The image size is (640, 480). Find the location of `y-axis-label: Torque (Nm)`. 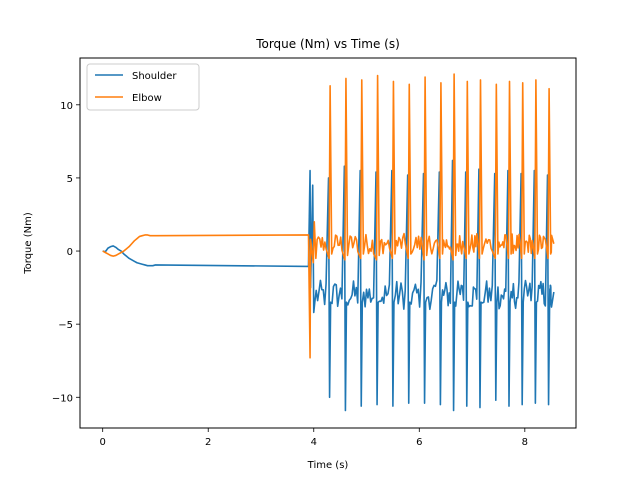

y-axis-label: Torque (Nm) is located at coordinates (28, 243).